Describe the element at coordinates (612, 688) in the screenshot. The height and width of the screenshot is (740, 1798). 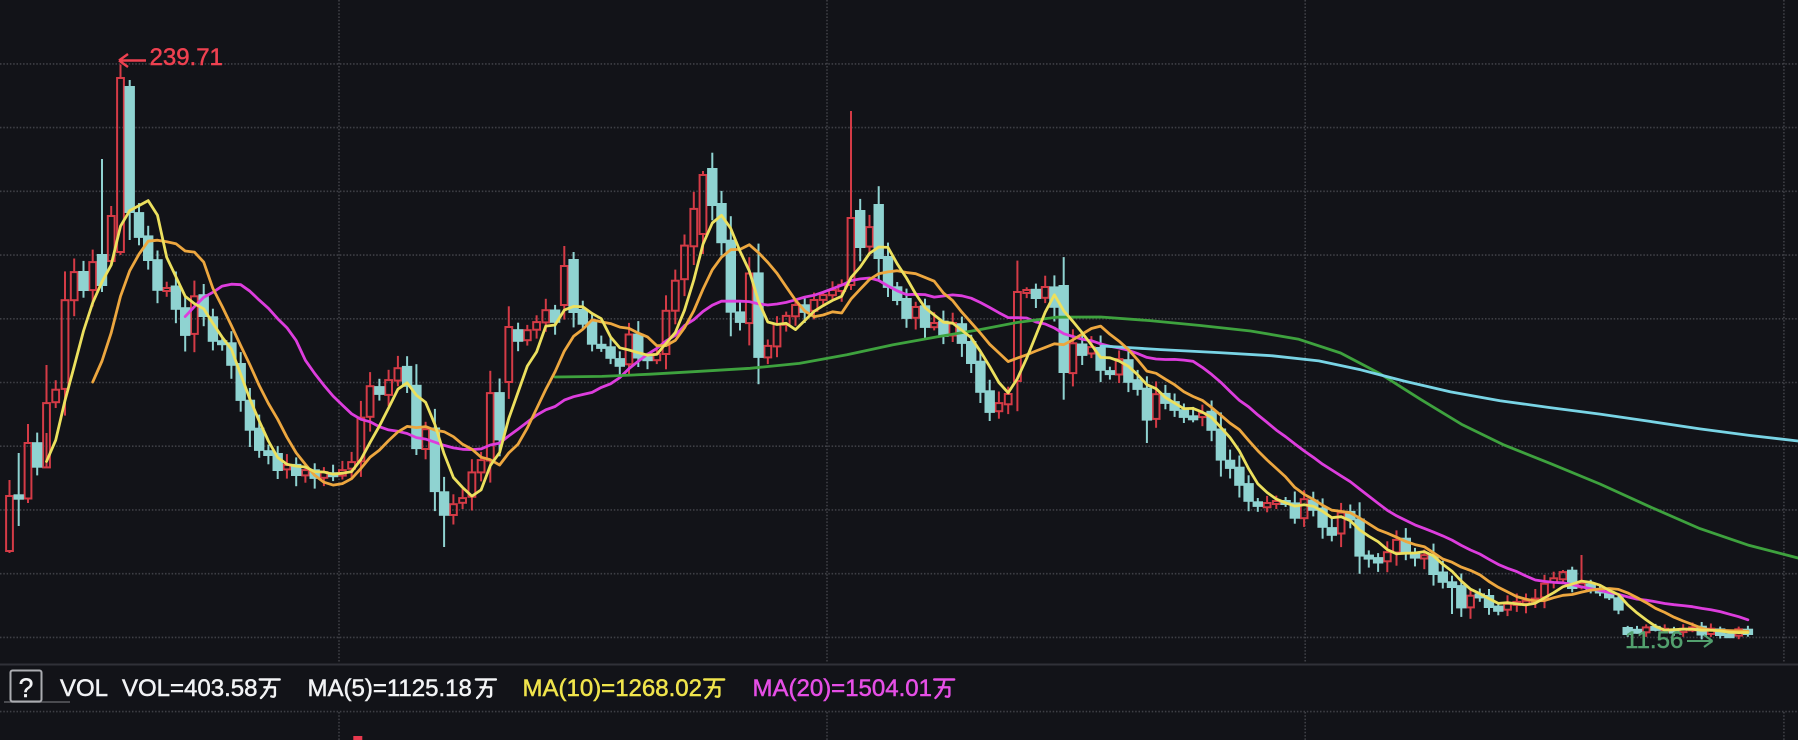
I see `svg-text: MA(10)=1268.02` at that location.